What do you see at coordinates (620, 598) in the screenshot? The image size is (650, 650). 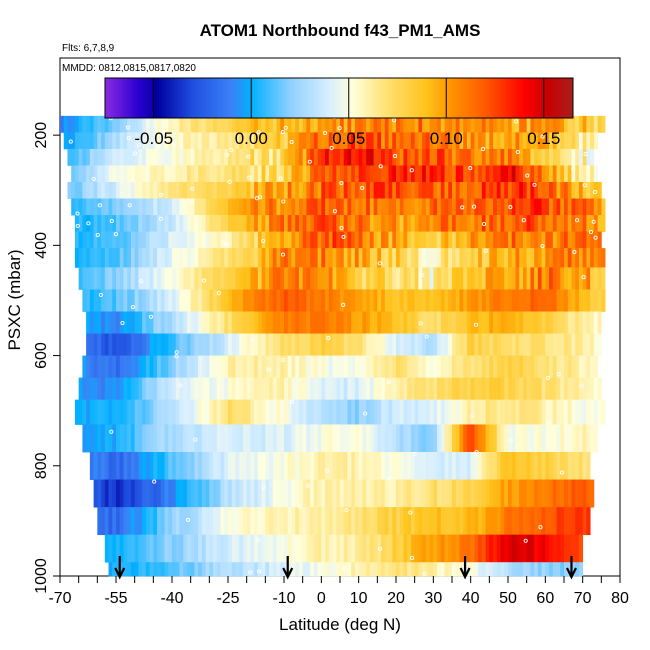 I see `x-tick-label: 80` at bounding box center [620, 598].